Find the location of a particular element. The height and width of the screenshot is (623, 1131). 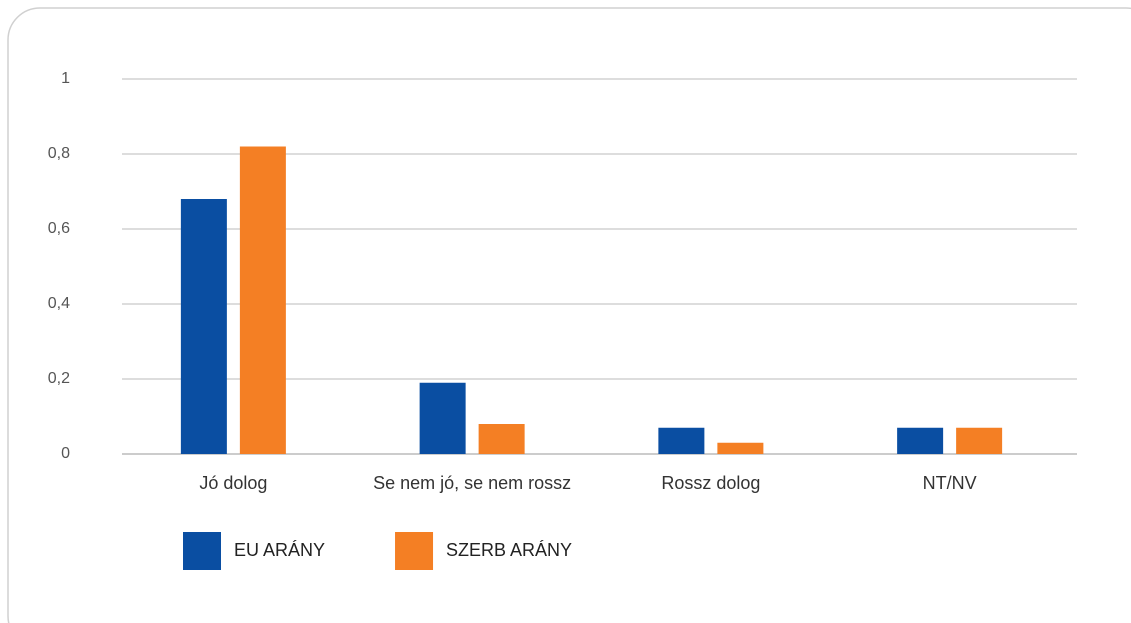

legend-label: SZERB ARÁNY is located at coordinates (509, 550).